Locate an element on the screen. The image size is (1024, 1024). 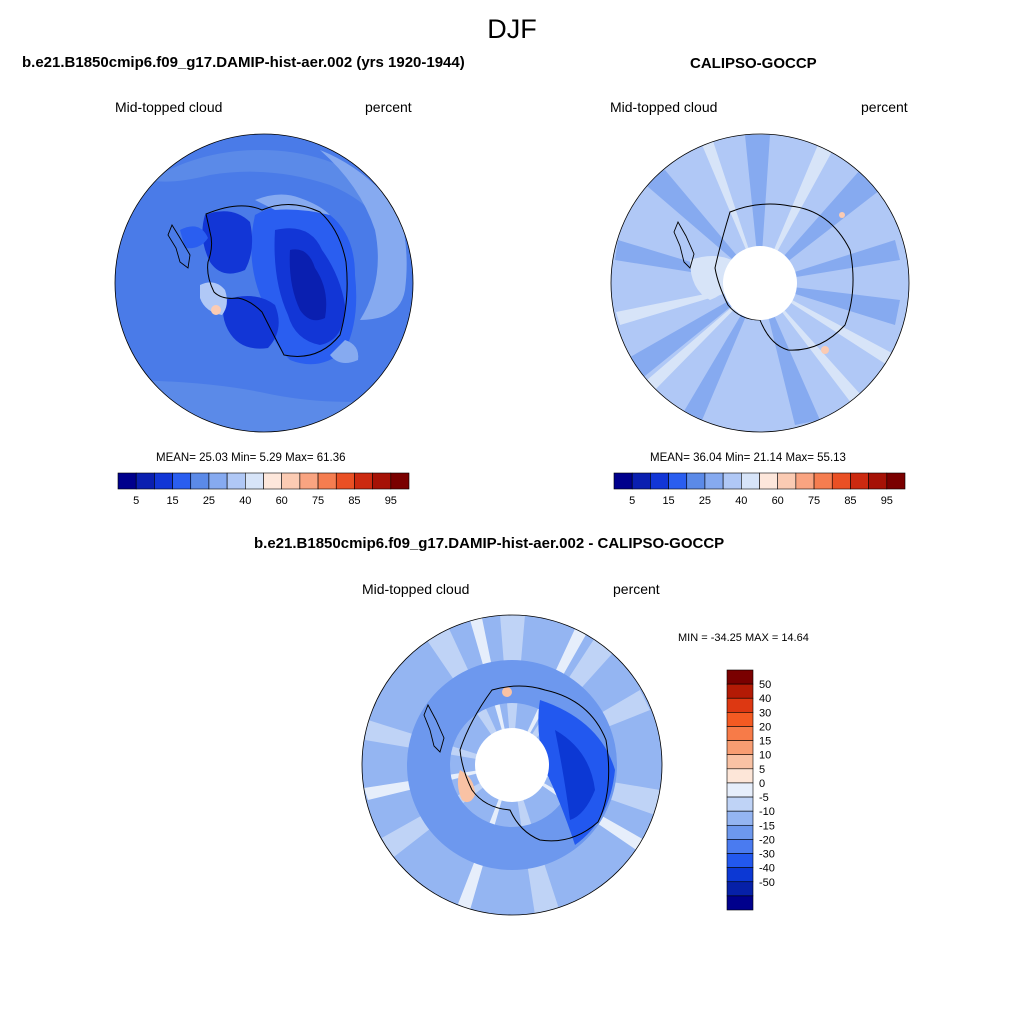
model-colorbar-tick-label: 75 is located at coordinates (318, 501).